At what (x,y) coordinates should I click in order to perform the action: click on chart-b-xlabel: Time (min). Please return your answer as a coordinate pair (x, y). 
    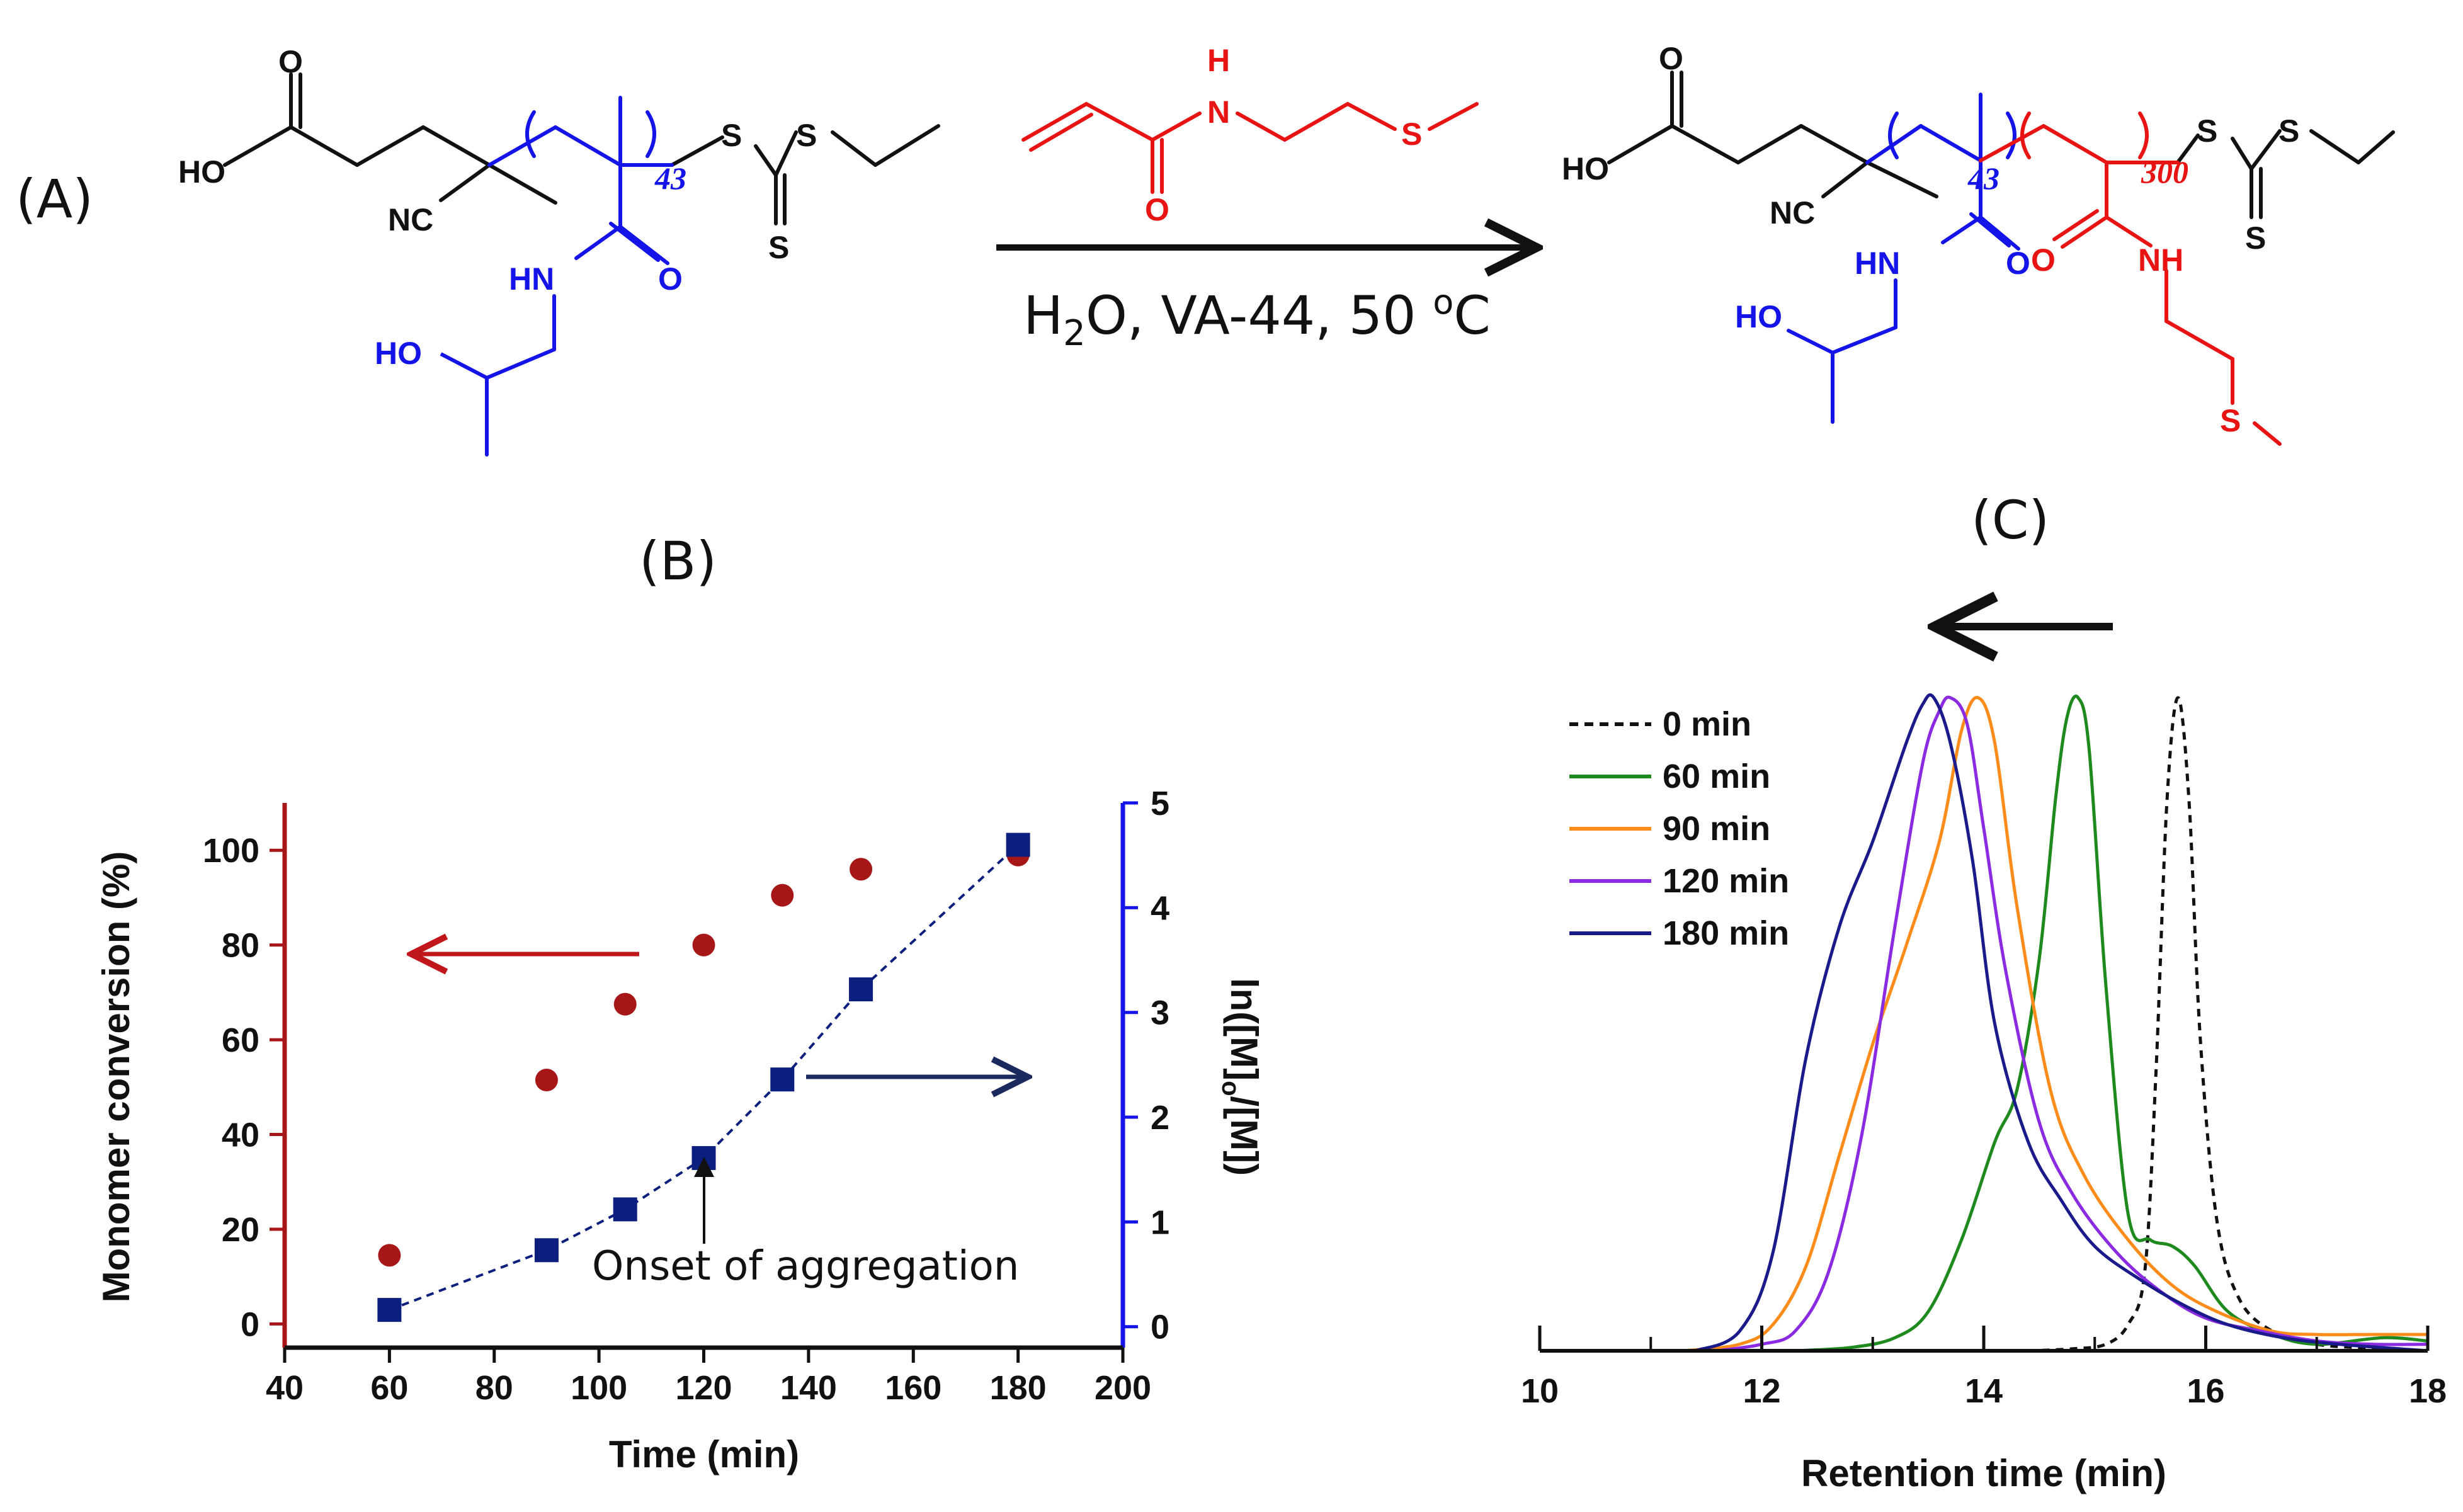
    Looking at the image, I should click on (704, 1454).